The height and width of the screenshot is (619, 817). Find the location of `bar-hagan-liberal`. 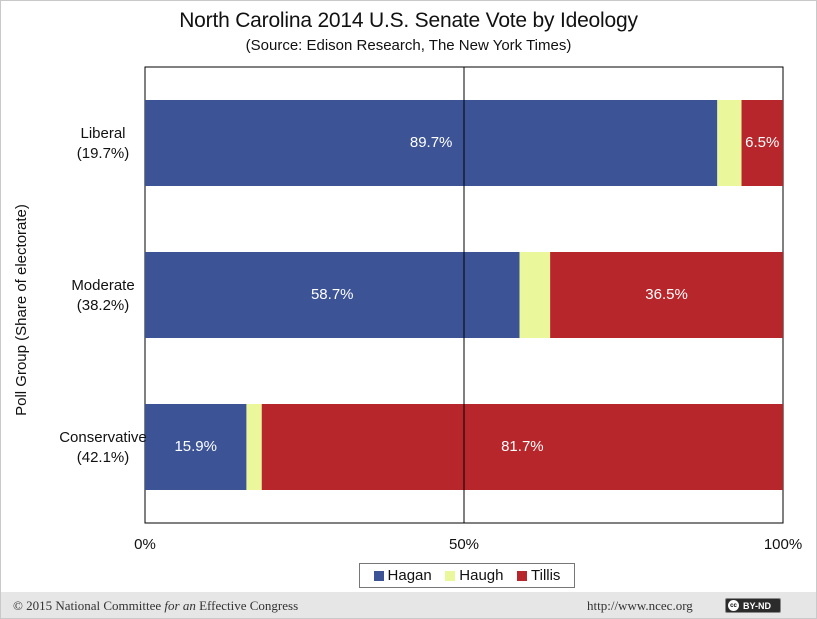

bar-hagan-liberal is located at coordinates (431, 143).